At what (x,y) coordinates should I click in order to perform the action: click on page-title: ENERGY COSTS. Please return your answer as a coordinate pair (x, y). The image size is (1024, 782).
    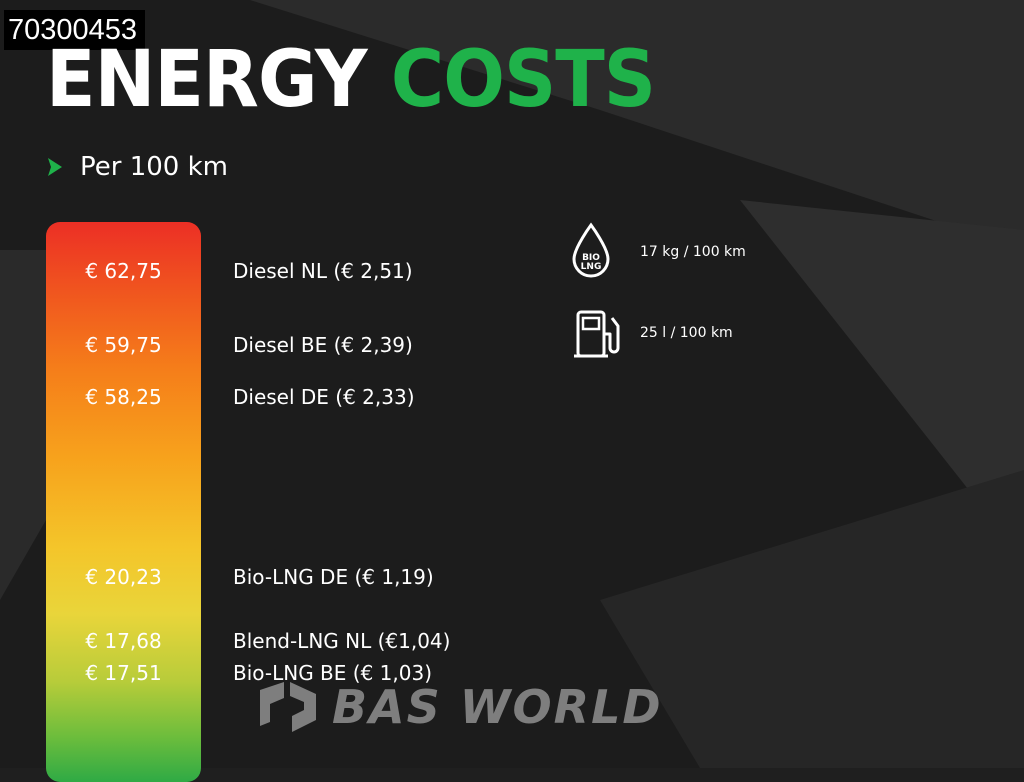
    Looking at the image, I should click on (351, 80).